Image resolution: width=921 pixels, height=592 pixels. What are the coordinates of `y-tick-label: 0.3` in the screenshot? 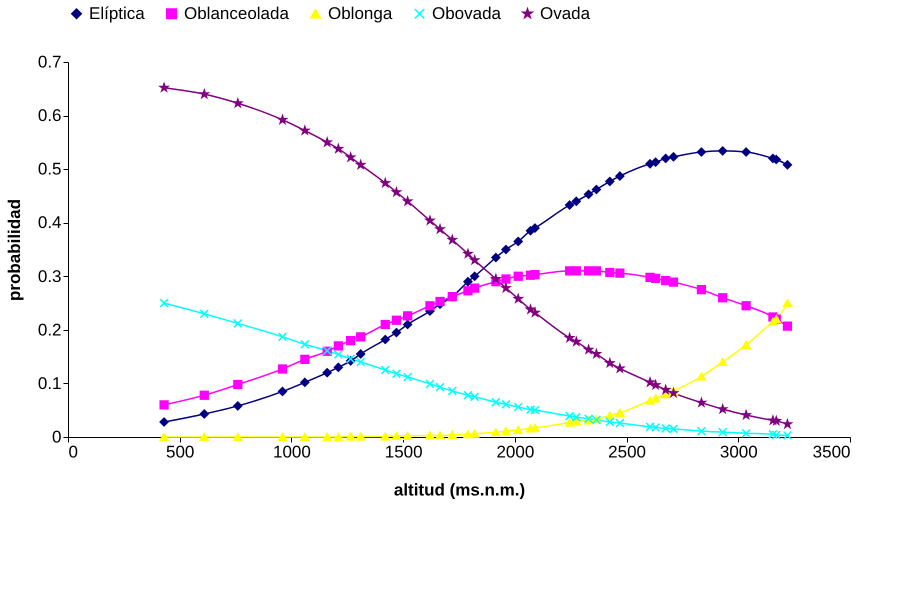 It's located at (50, 276).